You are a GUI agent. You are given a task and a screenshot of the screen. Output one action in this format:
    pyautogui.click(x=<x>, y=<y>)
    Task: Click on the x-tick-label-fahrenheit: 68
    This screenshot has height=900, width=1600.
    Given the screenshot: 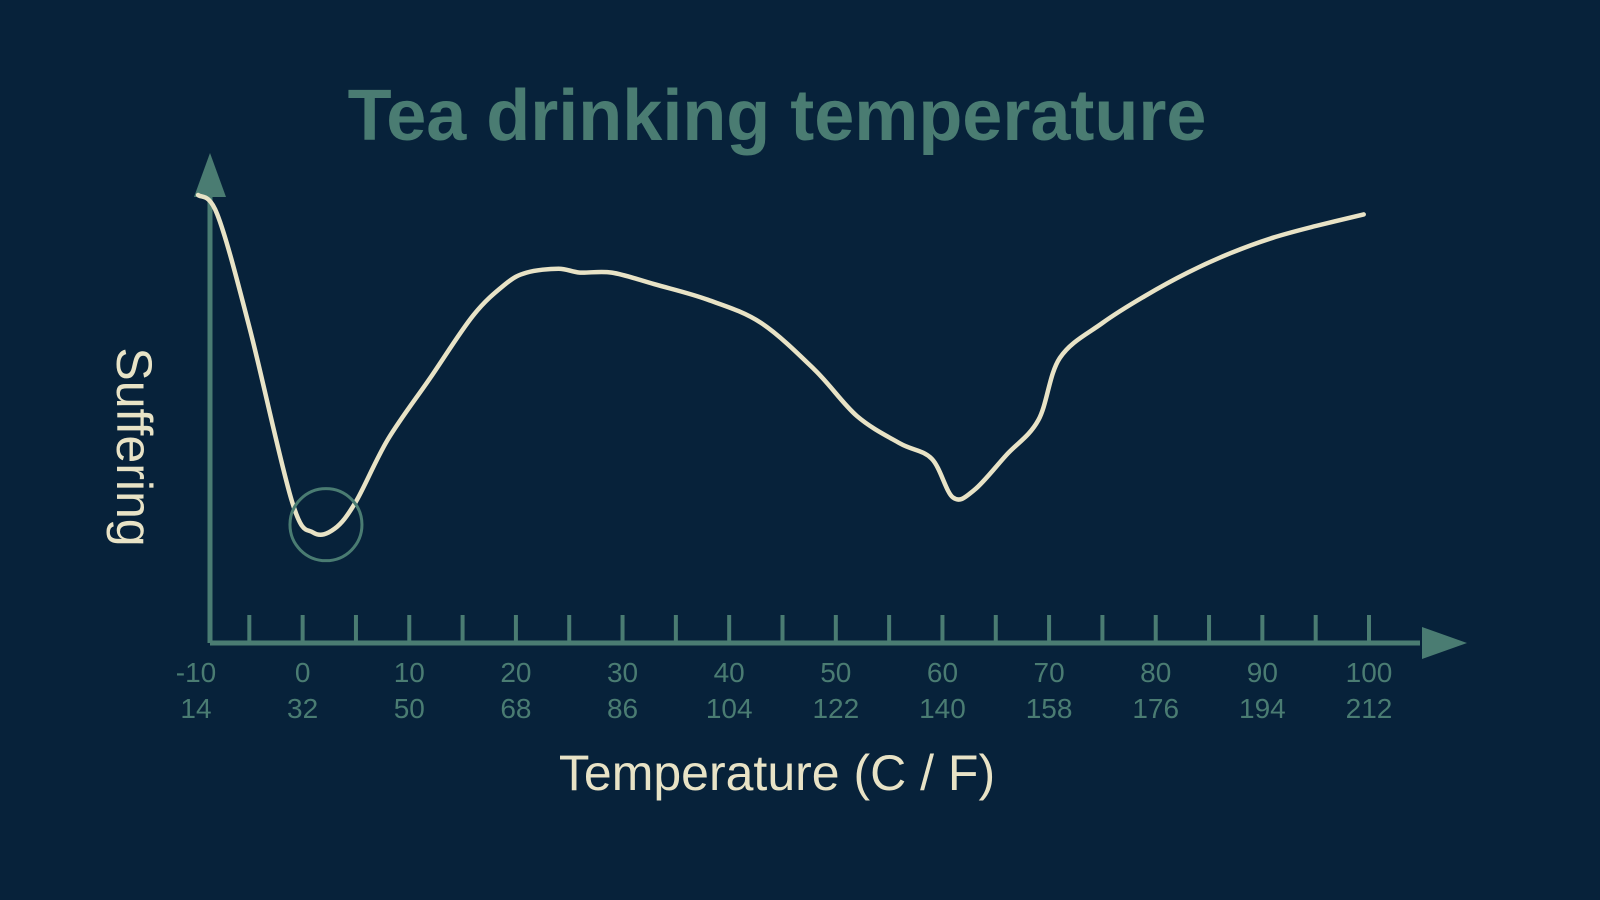 What is the action you would take?
    pyautogui.click(x=515, y=708)
    